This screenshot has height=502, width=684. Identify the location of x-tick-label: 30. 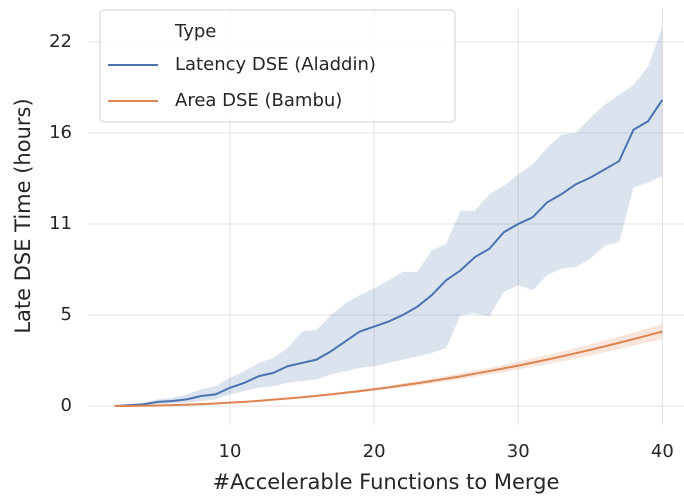
(518, 451).